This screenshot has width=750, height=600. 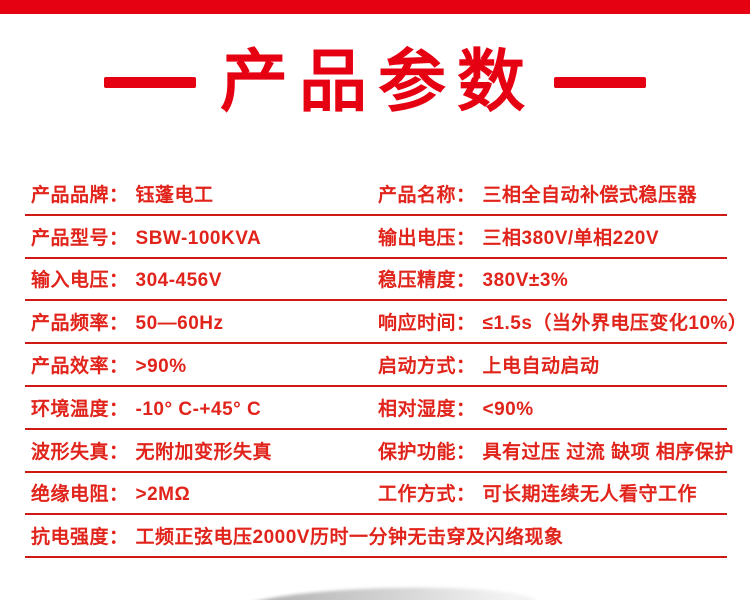 I want to click on table-row: 产品频率： 50—60Hz 响应时间： ≤1.5s（当外界电压变化10%）, so click(x=386, y=323).